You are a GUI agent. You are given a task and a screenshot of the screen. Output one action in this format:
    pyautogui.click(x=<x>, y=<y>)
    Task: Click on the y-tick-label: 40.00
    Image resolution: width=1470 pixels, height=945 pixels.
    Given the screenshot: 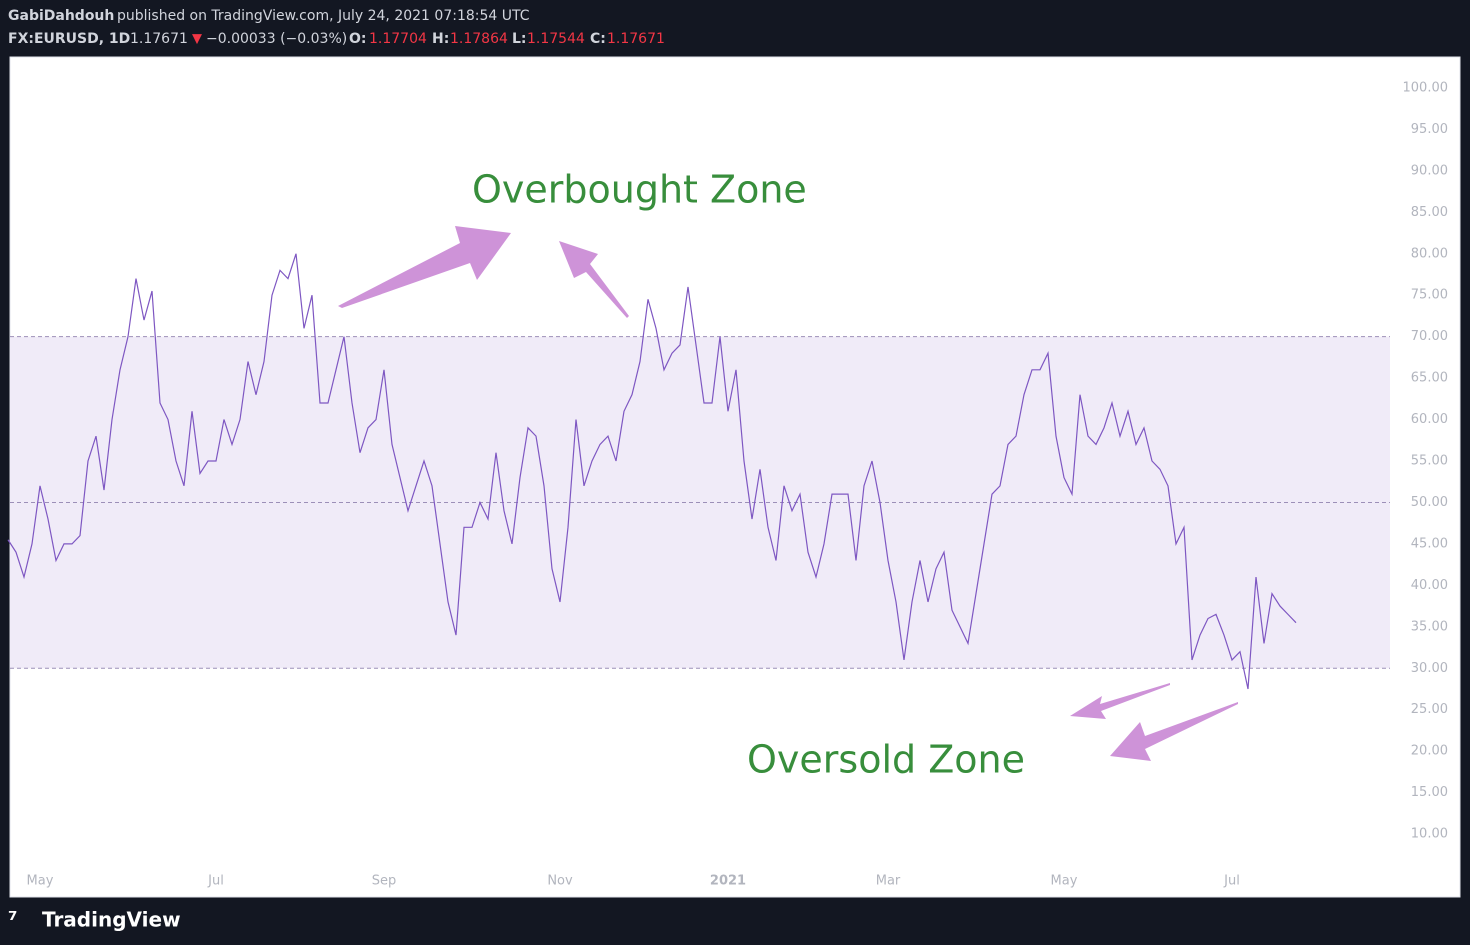 What is the action you would take?
    pyautogui.click(x=1429, y=585)
    